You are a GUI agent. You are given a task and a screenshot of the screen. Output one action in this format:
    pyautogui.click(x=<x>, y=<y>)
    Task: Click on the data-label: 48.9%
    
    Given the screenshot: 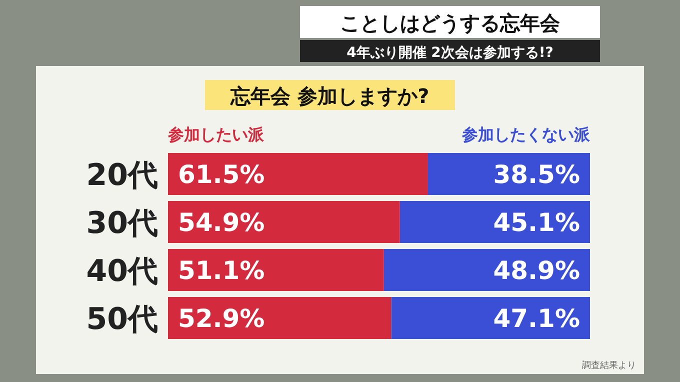 What is the action you would take?
    pyautogui.click(x=536, y=270)
    